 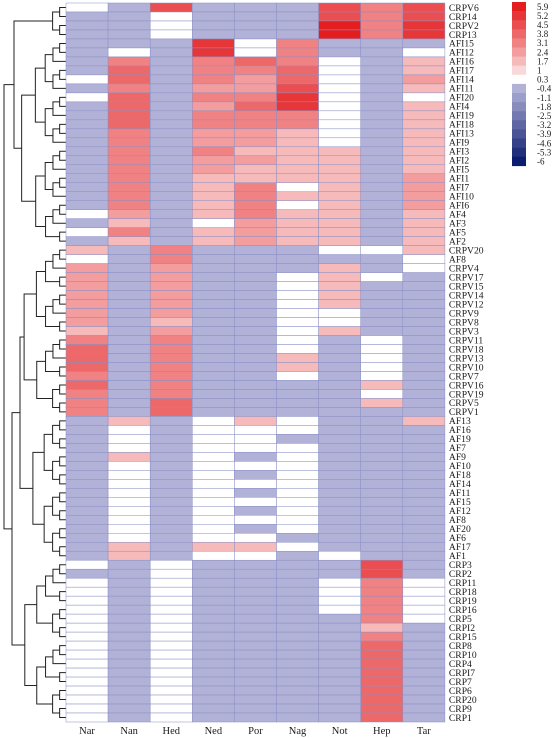 What do you see at coordinates (87, 731) in the screenshot?
I see `column-label-nar: Nar` at bounding box center [87, 731].